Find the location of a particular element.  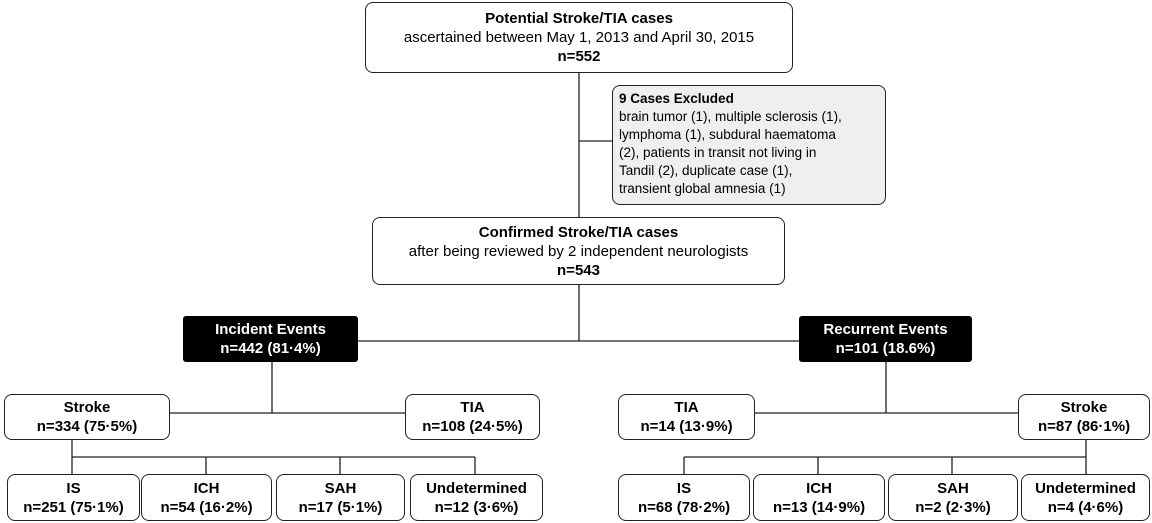

box-title: 9 Cases Excluded is located at coordinates (676, 98).